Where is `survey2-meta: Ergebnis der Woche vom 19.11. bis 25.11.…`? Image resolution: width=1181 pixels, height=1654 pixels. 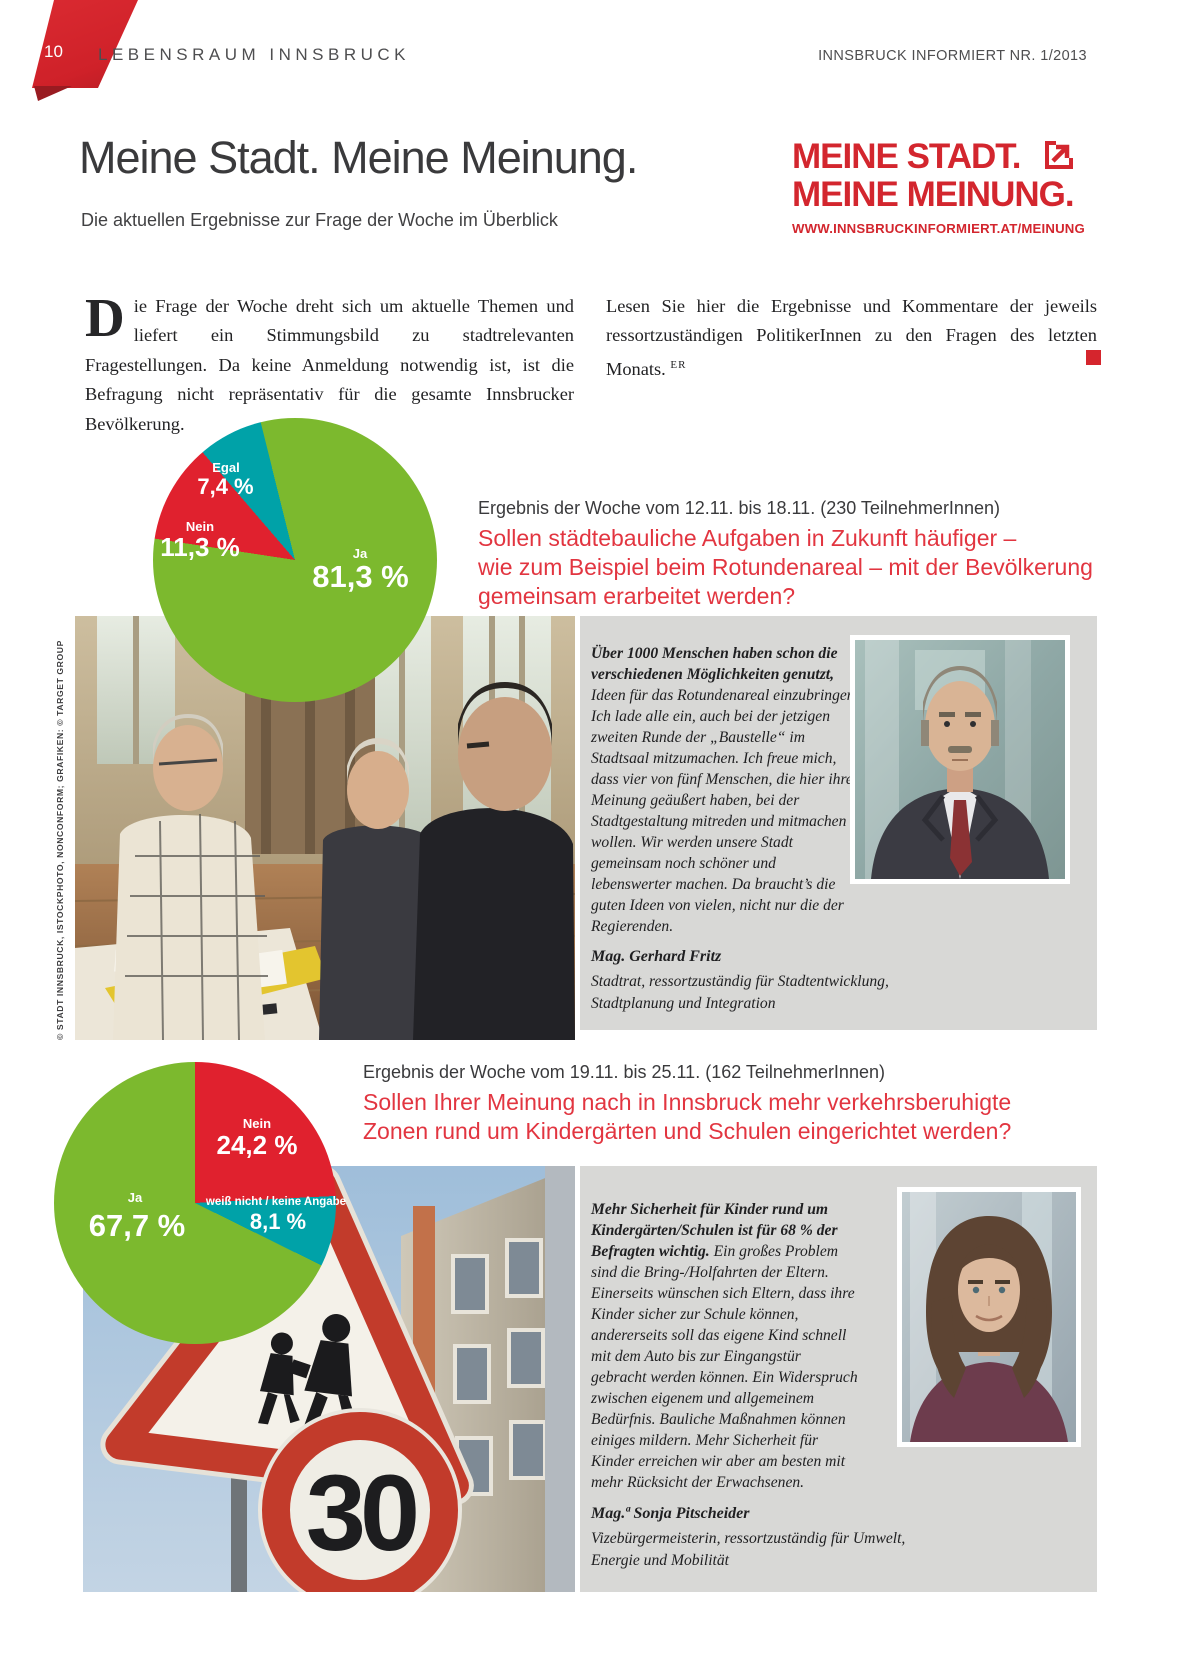 survey2-meta: Ergebnis der Woche vom 19.11. bis 25.11.… is located at coordinates (624, 1072).